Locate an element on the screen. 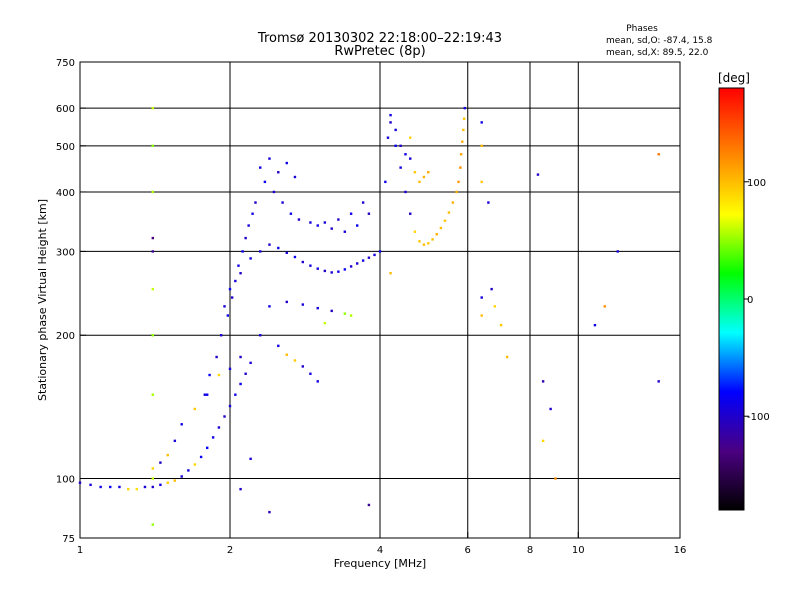 The height and width of the screenshot is (600, 800). y-tick-label: 750 is located at coordinates (65, 63).